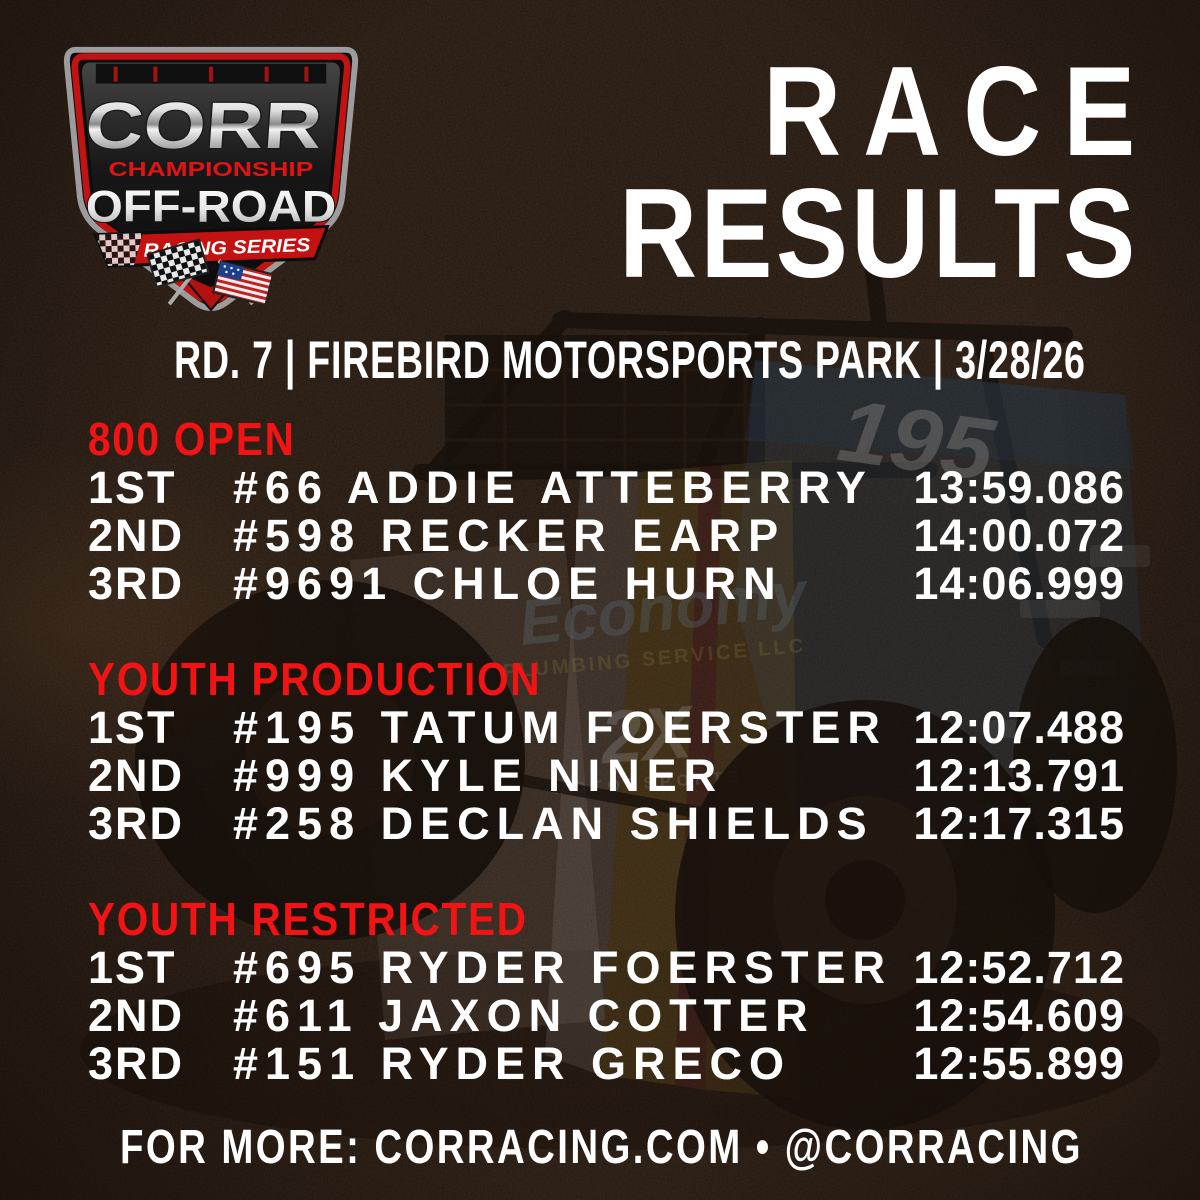 Image resolution: width=1200 pixels, height=1200 pixels. What do you see at coordinates (509, 535) in the screenshot?
I see `driver-entry: #598 RECKER EARP` at bounding box center [509, 535].